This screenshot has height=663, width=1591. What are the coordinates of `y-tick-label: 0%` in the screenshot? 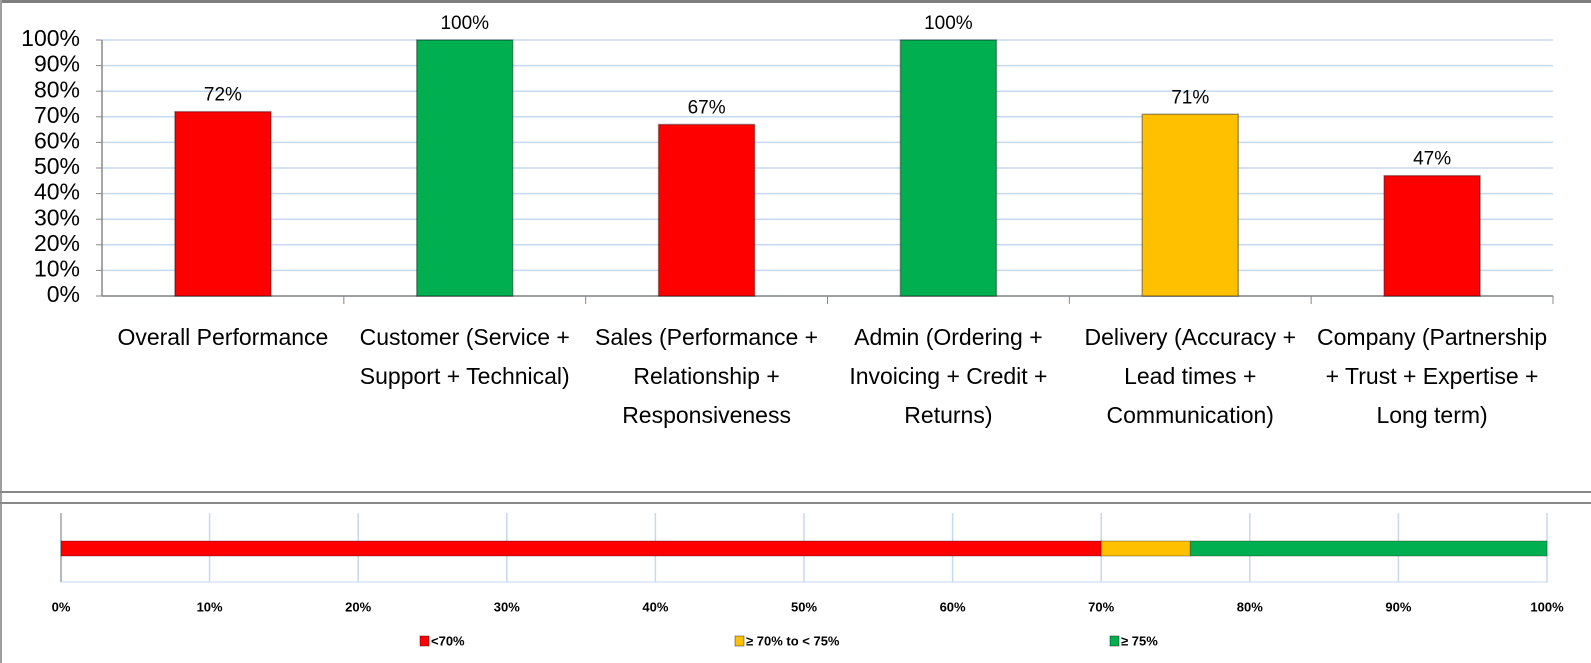 It's located at (63, 294).